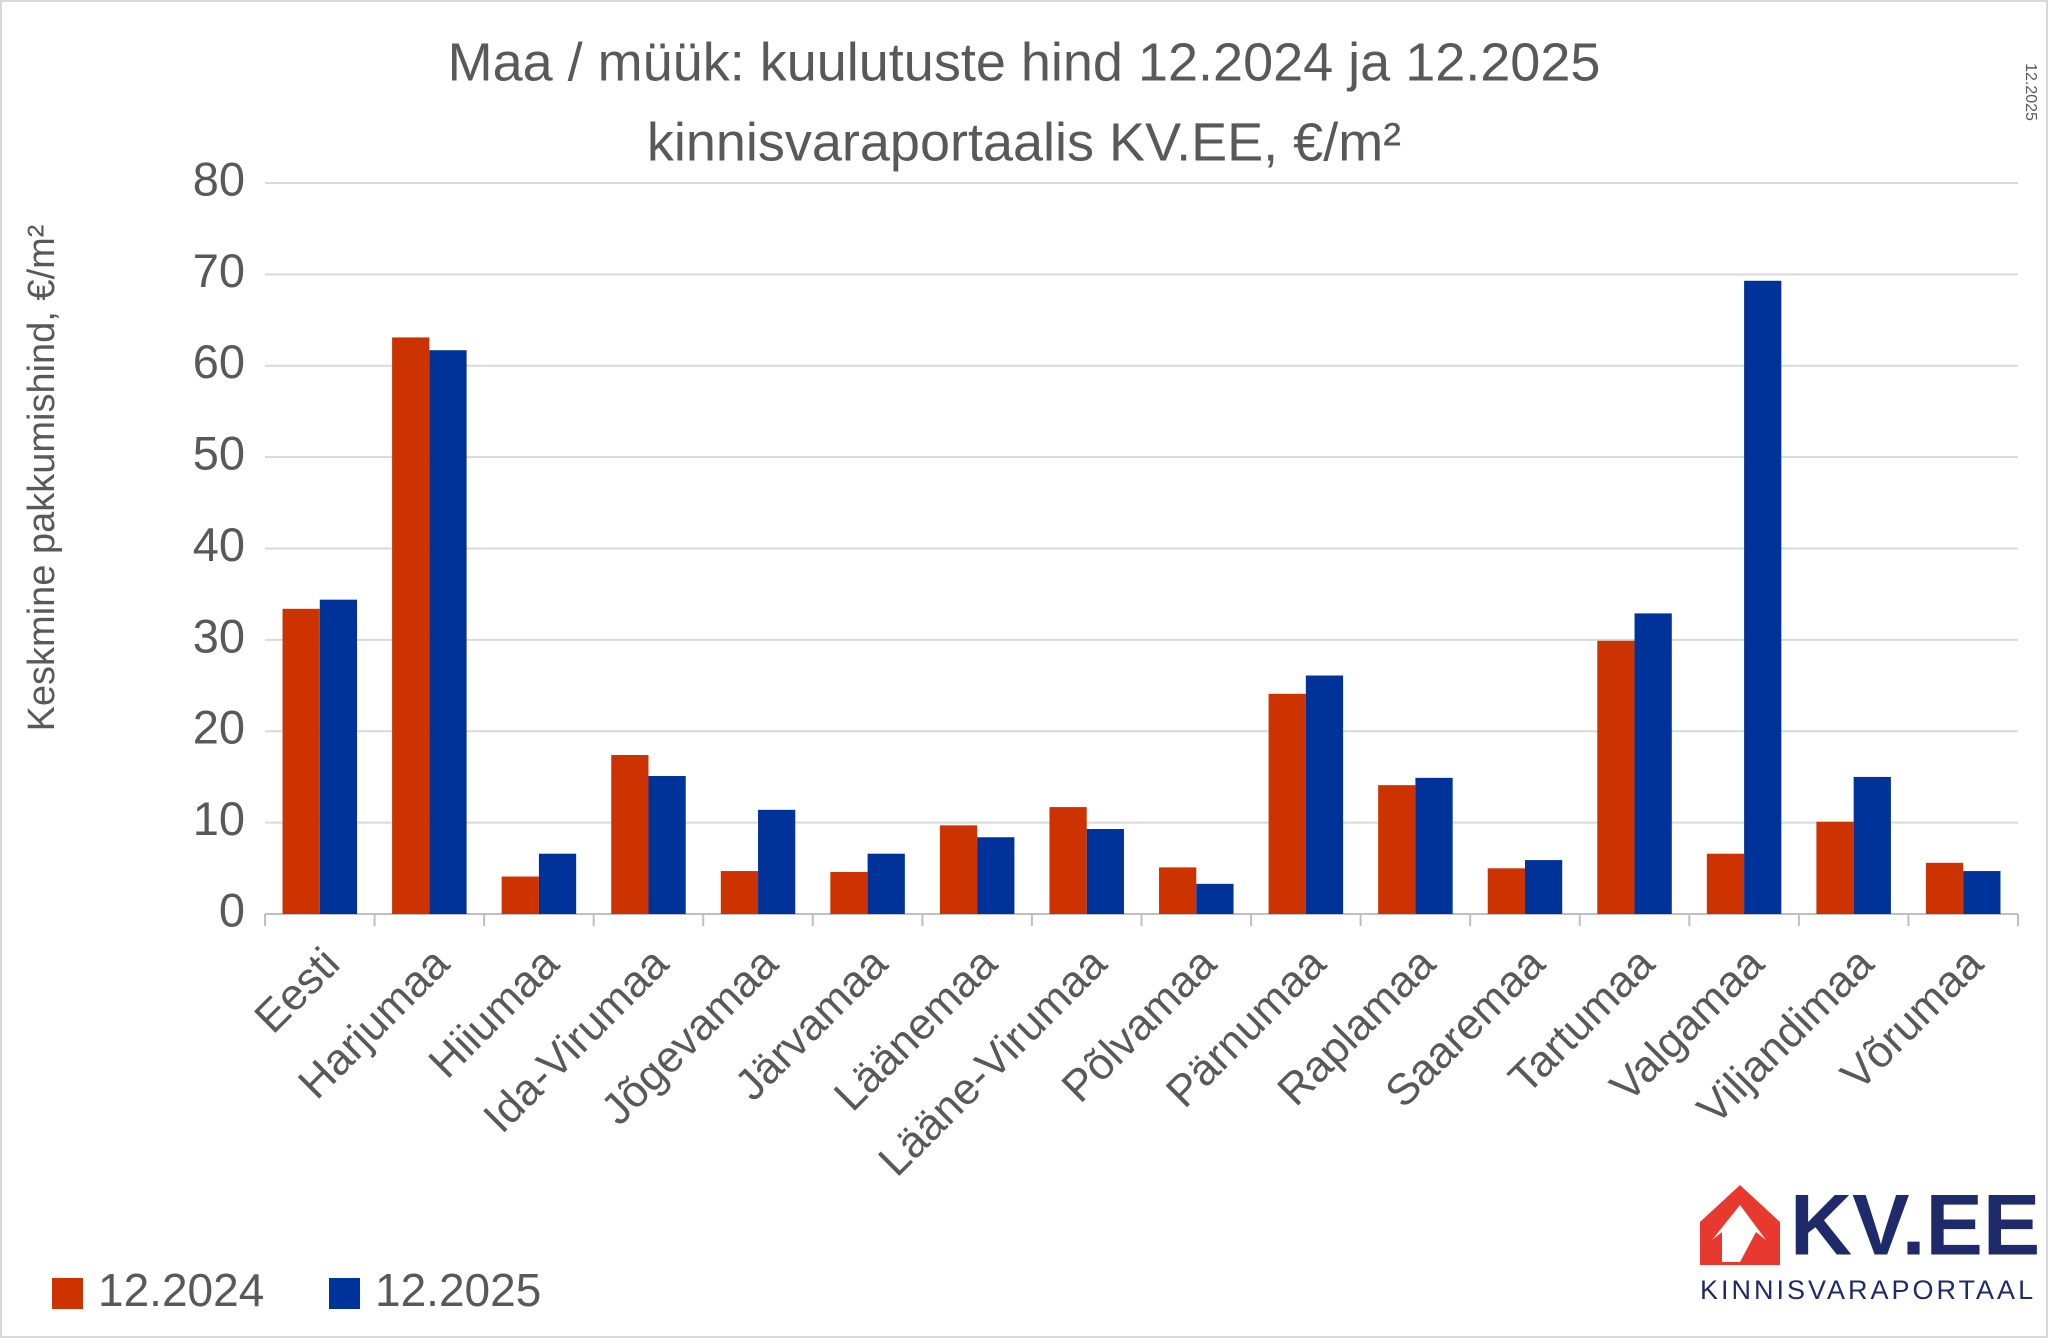 The image size is (2048, 1338). Describe the element at coordinates (1024, 142) in the screenshot. I see `chart-subtitle: kinnisvaraportaalis KV.EE, €/m²` at that location.